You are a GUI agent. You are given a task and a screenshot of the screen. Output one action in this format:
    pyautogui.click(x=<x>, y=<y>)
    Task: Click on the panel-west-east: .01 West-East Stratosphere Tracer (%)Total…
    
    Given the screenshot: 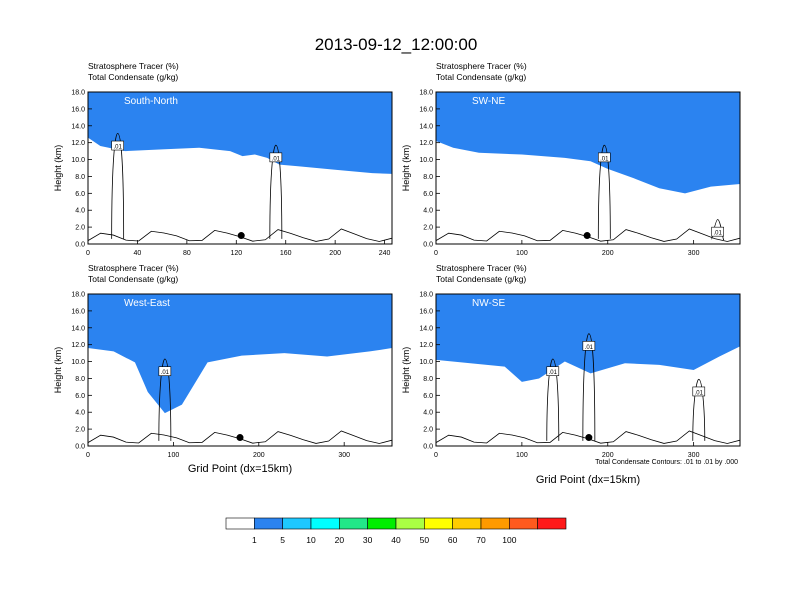 What is the action you would take?
    pyautogui.click(x=223, y=361)
    